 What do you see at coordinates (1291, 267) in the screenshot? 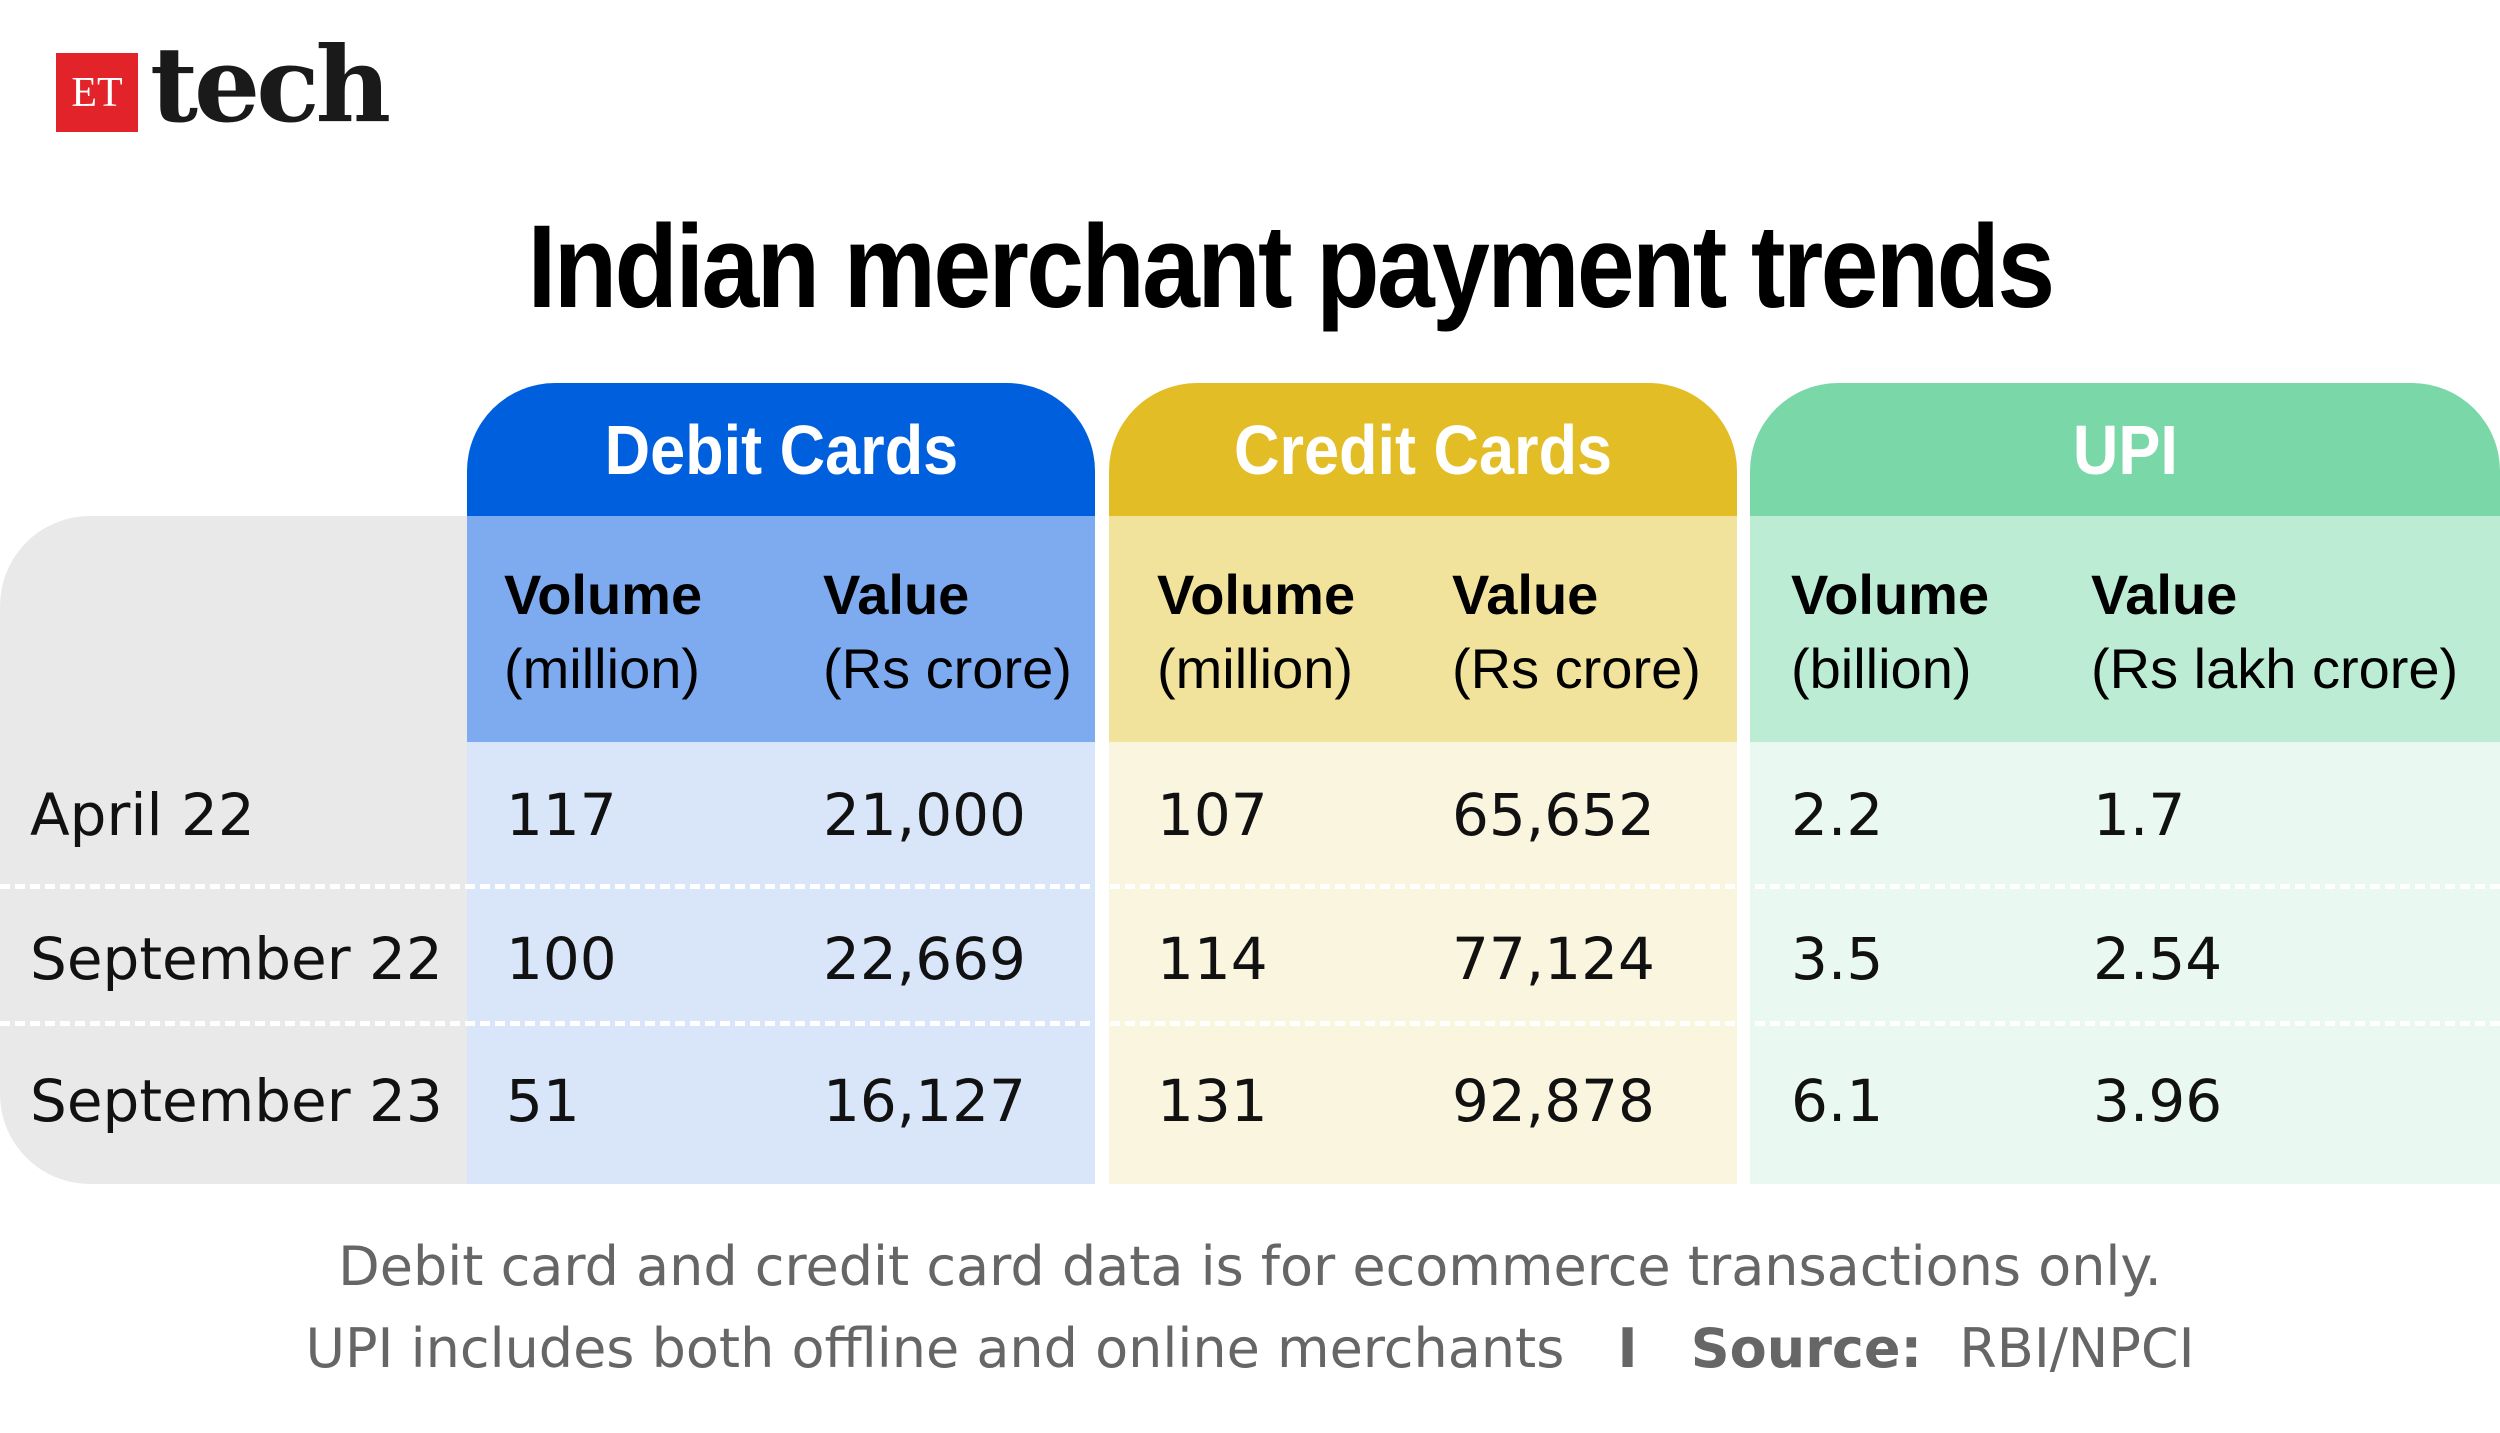
I see `chart-title: Indian merchant payment trends` at bounding box center [1291, 267].